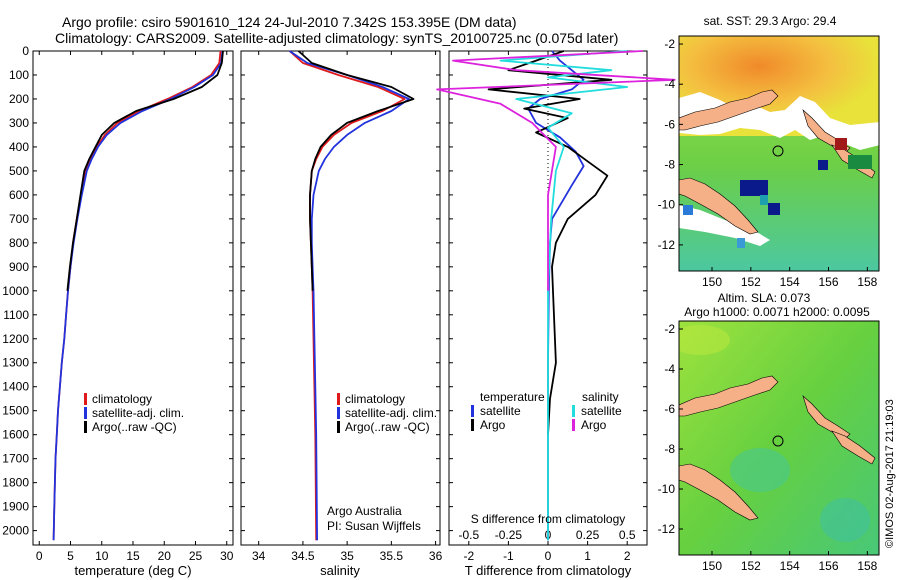 The width and height of the screenshot is (900, 580). Describe the element at coordinates (85, 427) in the screenshot. I see `legend-swatch-argo` at that location.